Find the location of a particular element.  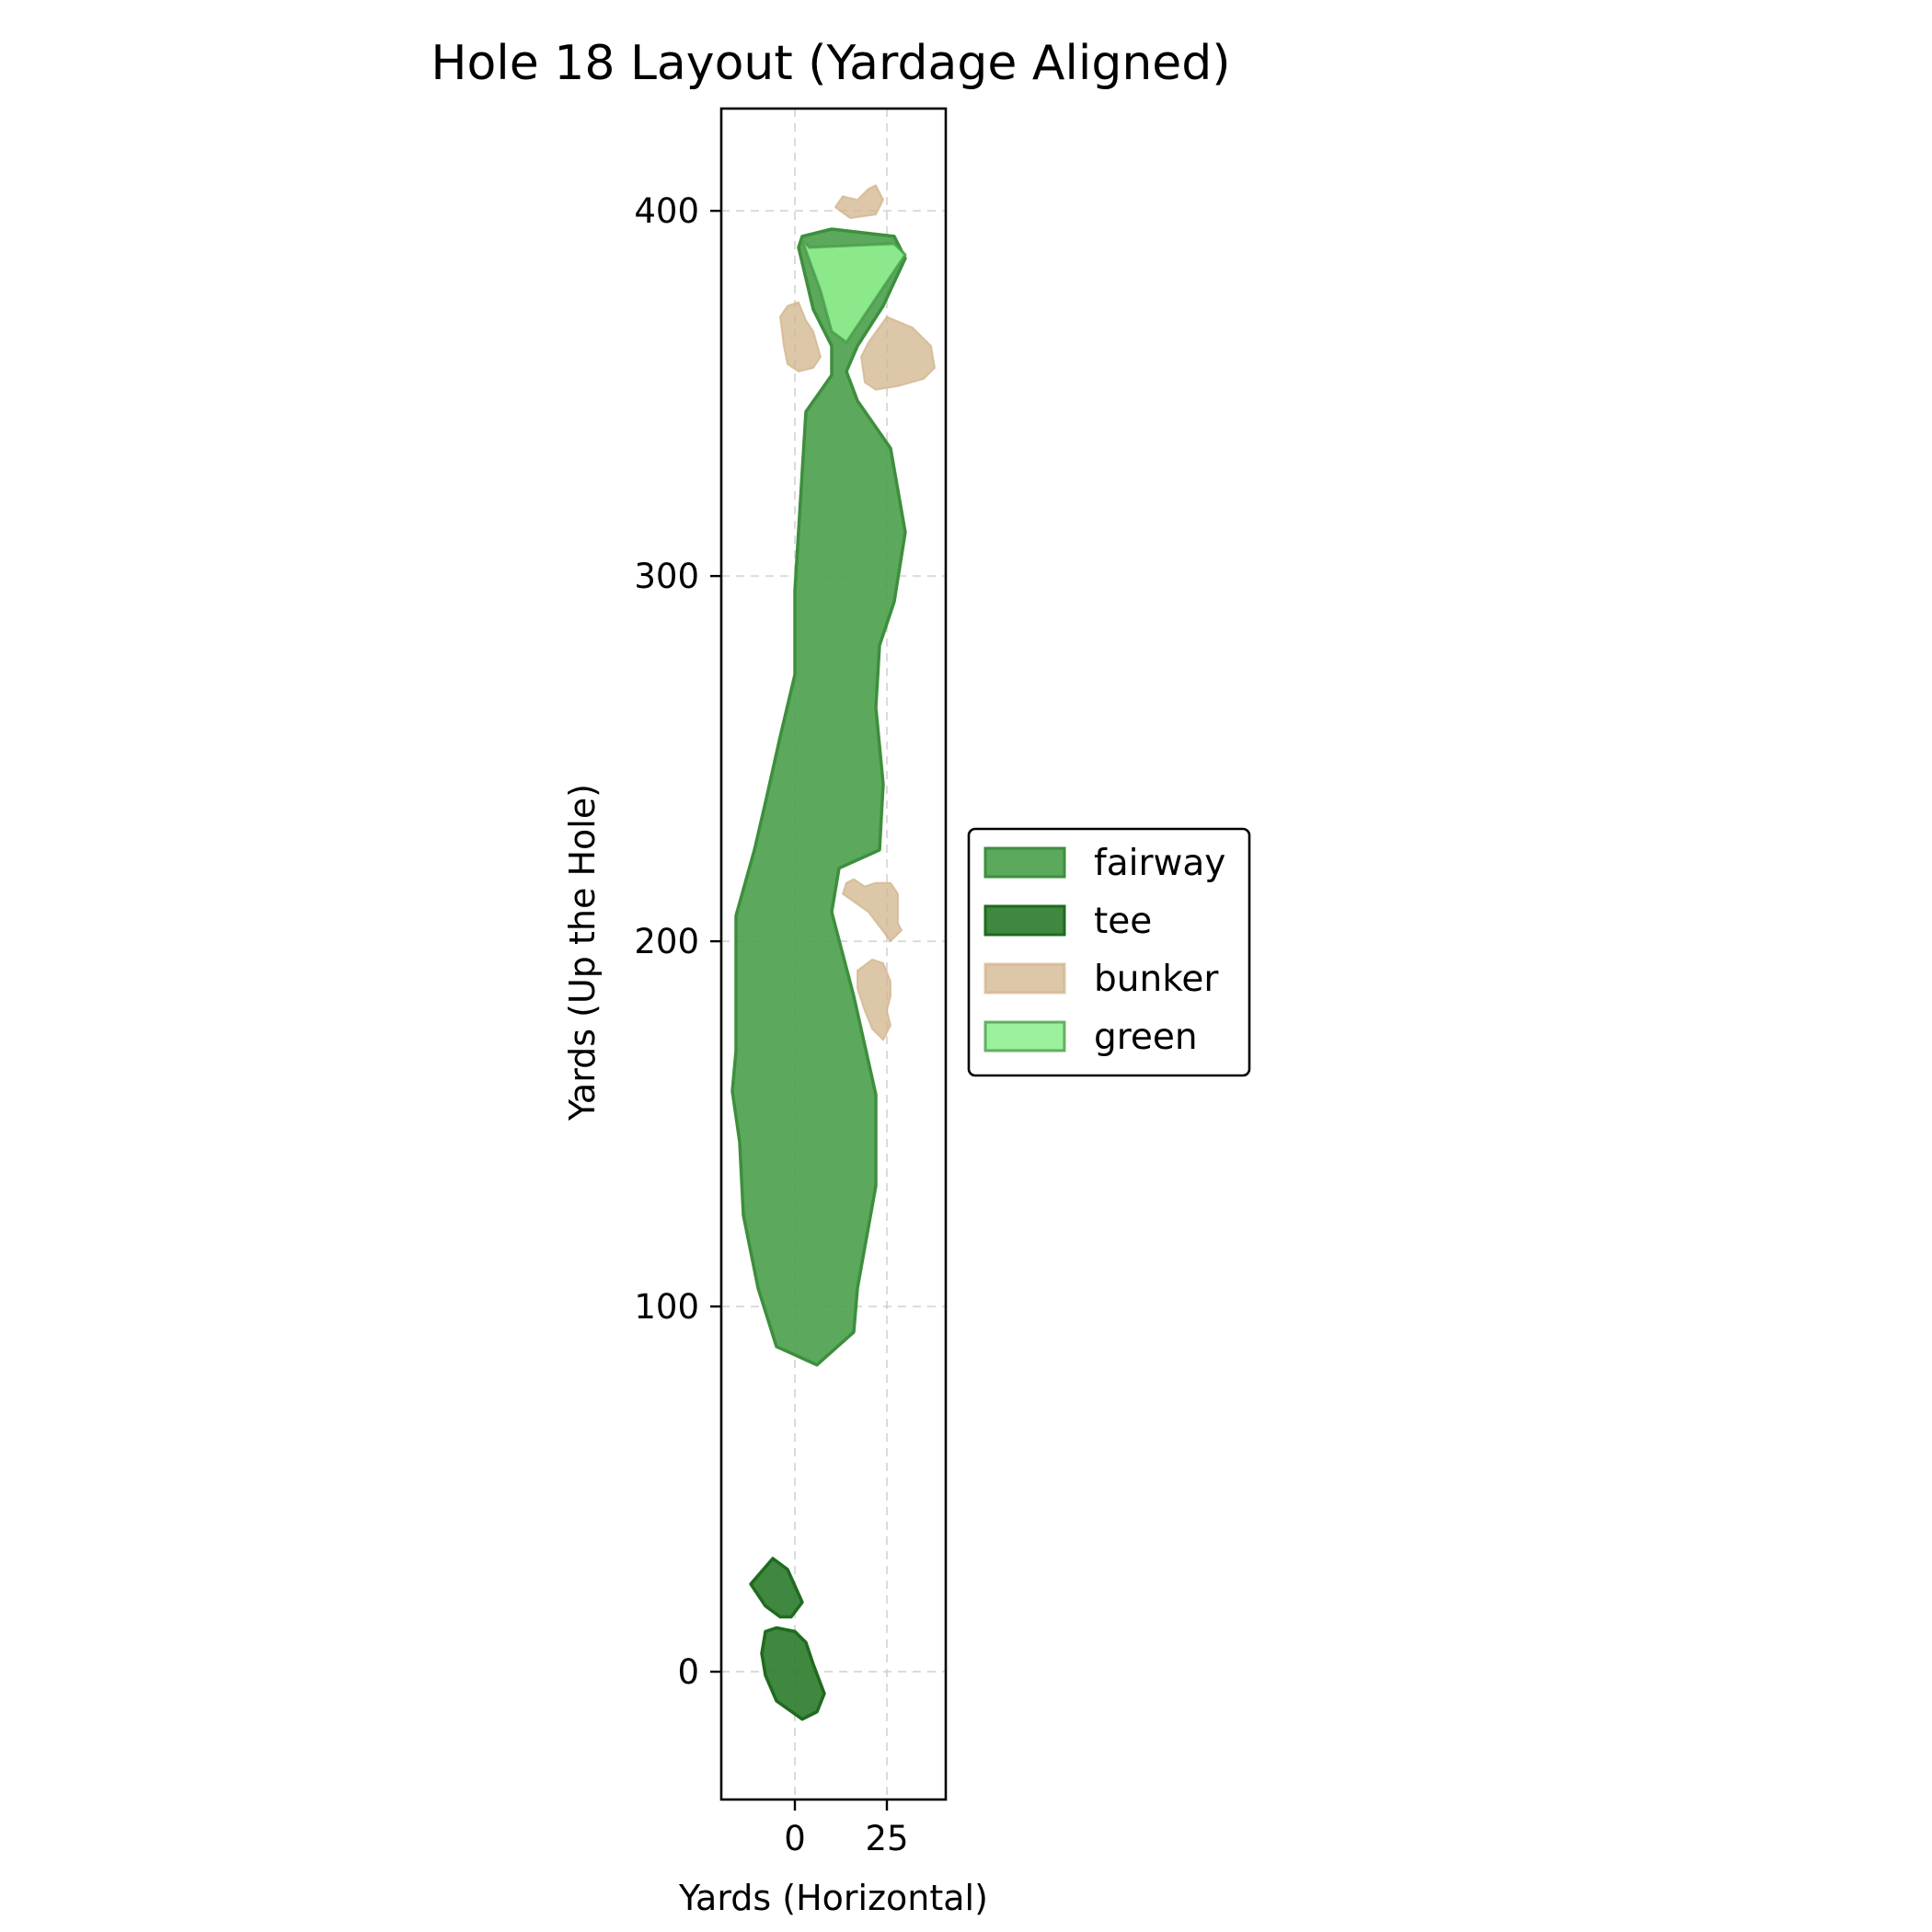

hole-features is located at coordinates (833, 952).